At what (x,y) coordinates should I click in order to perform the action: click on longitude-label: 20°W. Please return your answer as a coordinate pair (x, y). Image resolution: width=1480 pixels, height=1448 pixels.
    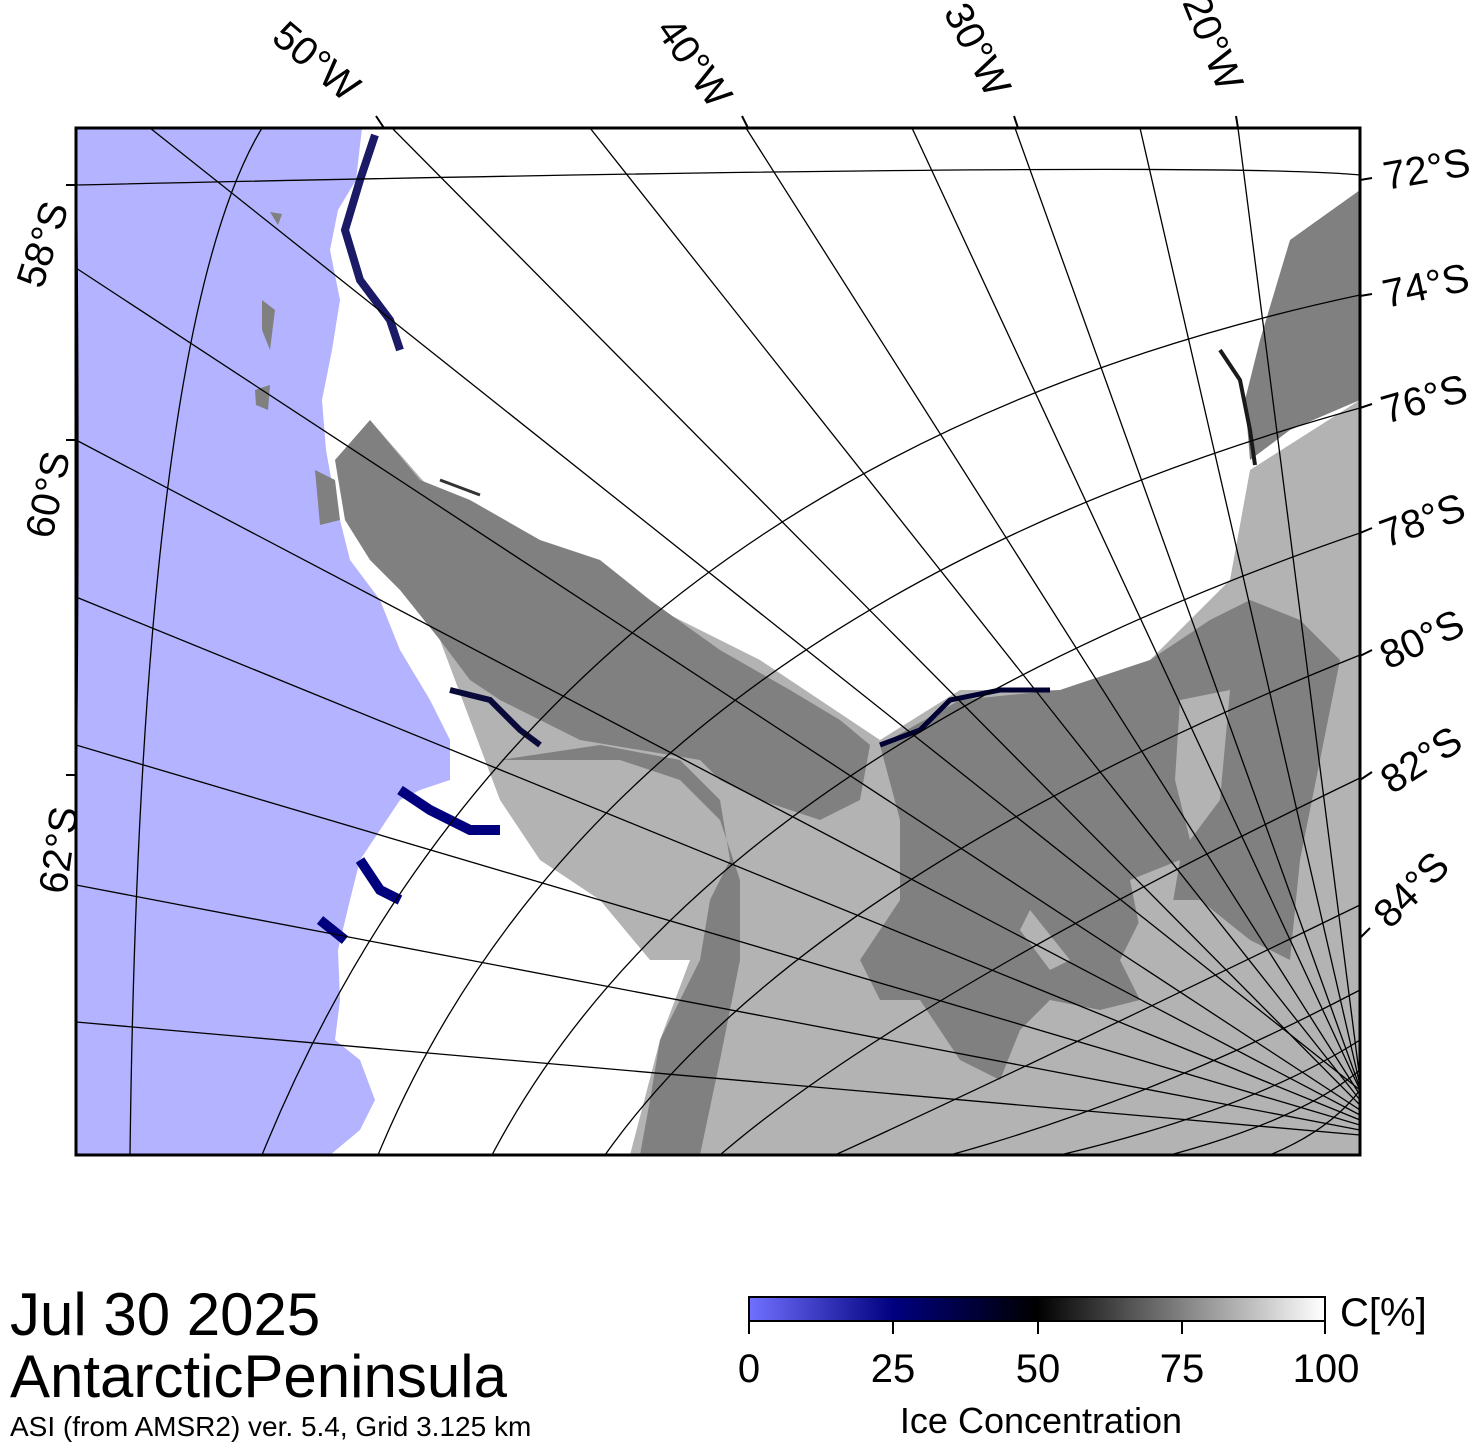
    Looking at the image, I should click on (1213, 48).